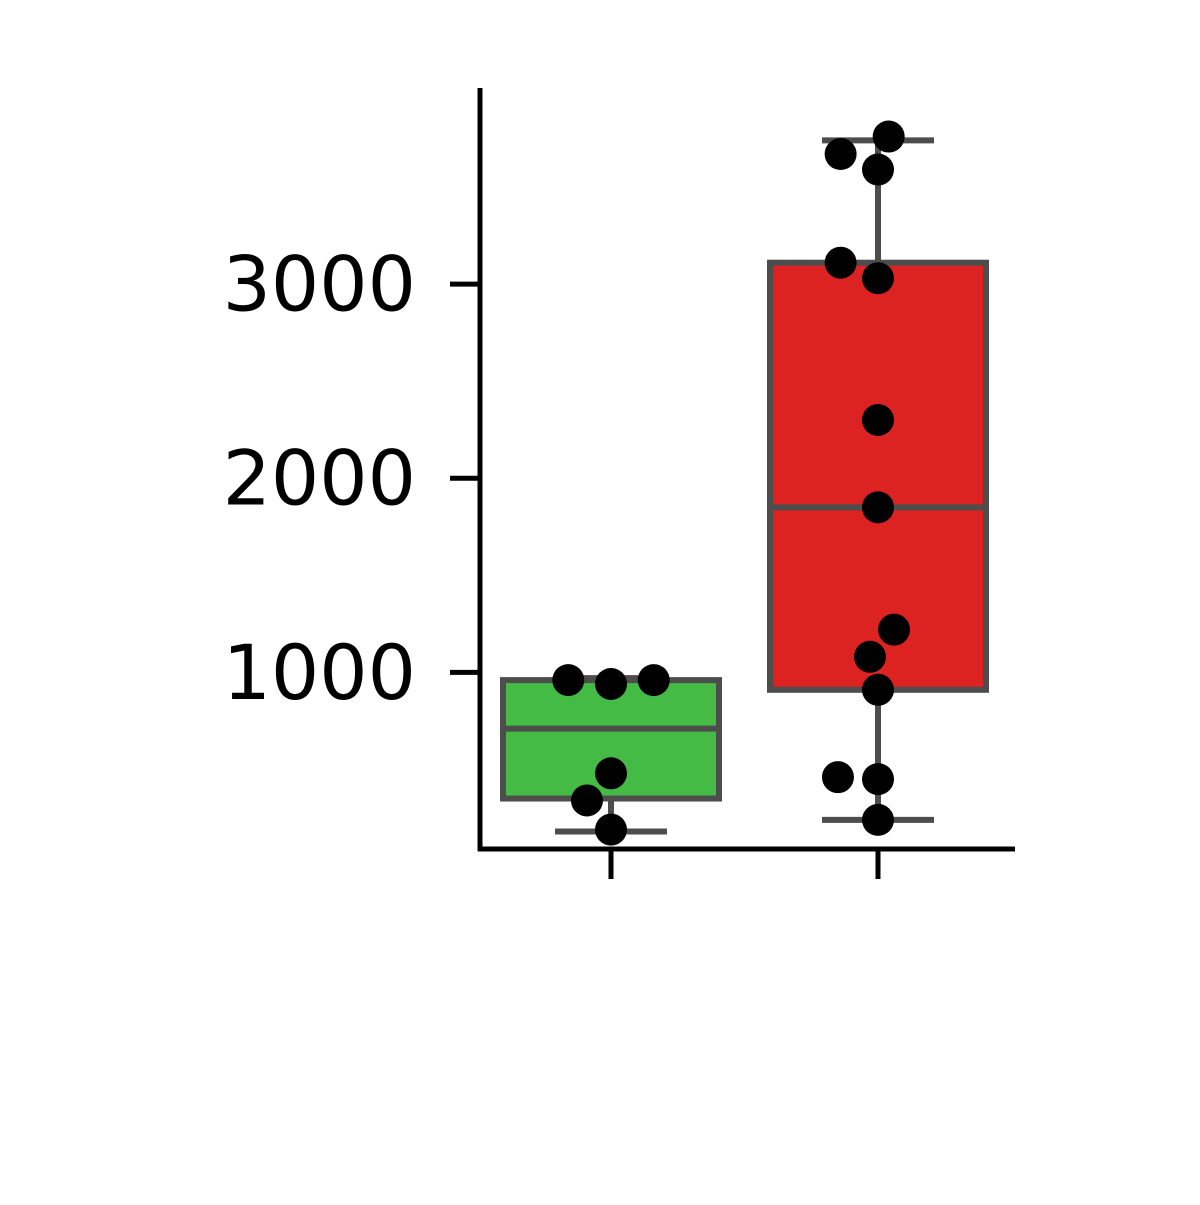 This screenshot has width=1200, height=1205. Describe the element at coordinates (319, 284) in the screenshot. I see `y-tick-label: 3000` at that location.